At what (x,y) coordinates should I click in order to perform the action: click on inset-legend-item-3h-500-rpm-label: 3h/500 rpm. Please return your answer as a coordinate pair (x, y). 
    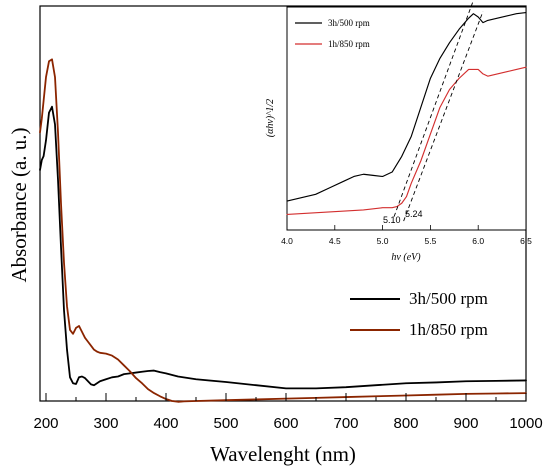
    Looking at the image, I should click on (349, 23).